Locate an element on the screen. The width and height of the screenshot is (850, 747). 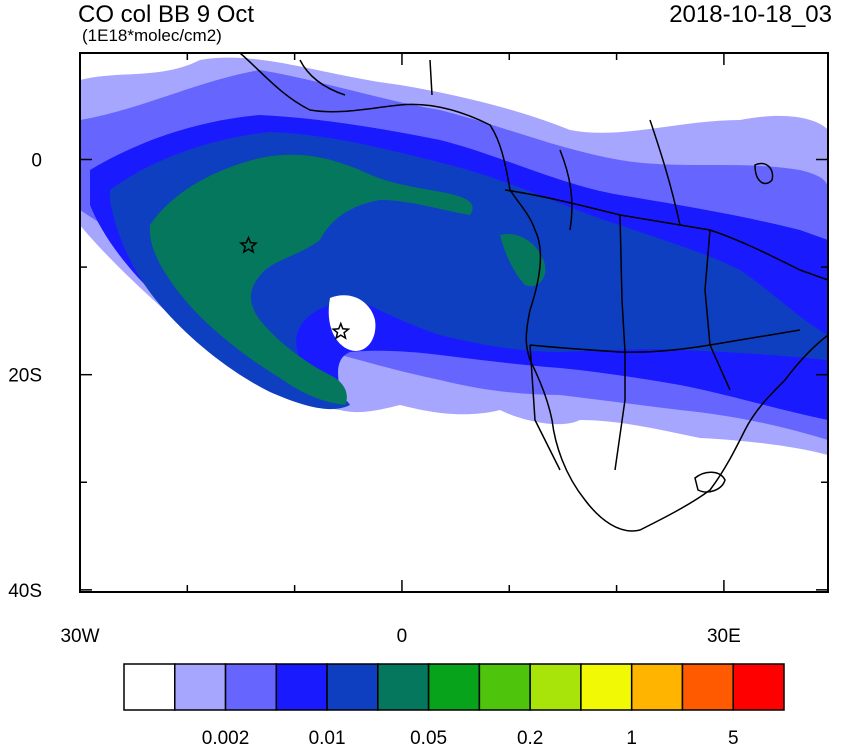
colorbar-label: 1 is located at coordinates (631, 737).